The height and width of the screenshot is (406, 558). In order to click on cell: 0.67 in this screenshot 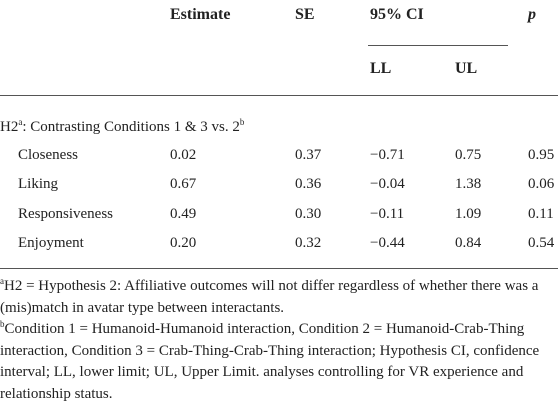, I will do `click(183, 184)`.